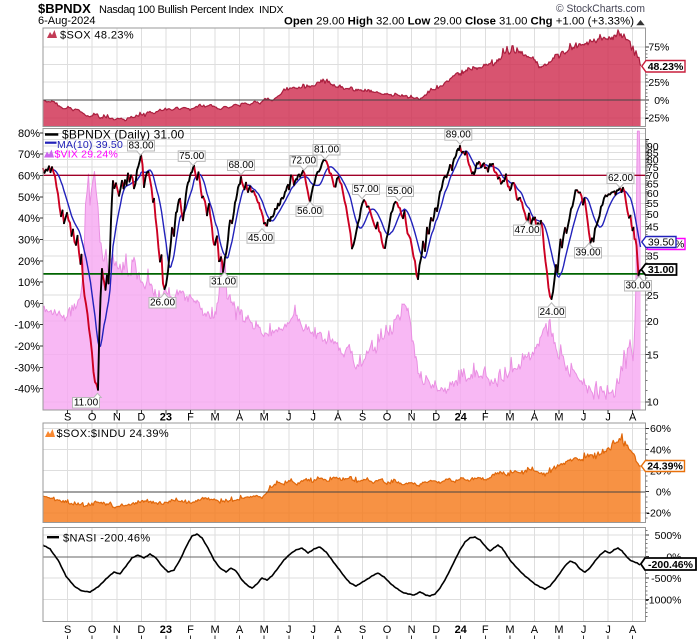 This screenshot has height=644, width=700. I want to click on svg-text: 39.50, so click(661, 242).